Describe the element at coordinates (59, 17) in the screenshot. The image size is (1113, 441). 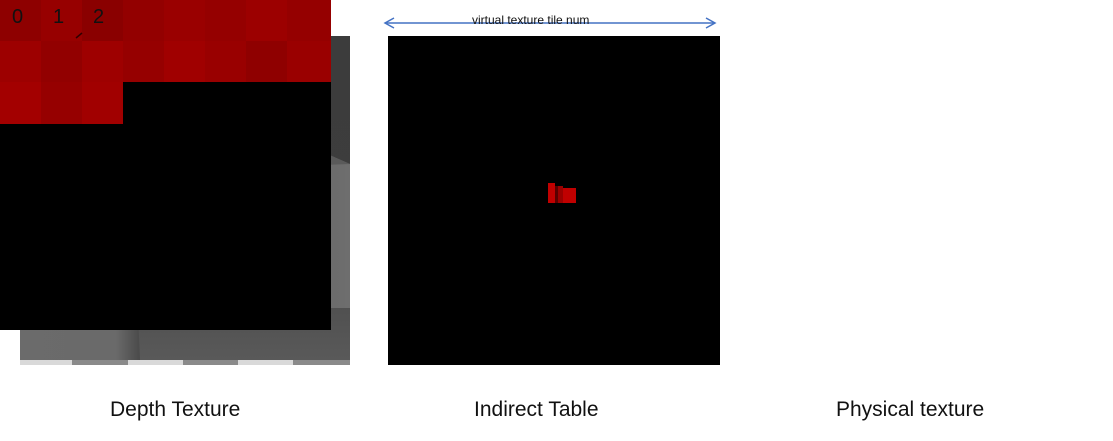
I see `tile-number-1: 1` at that location.